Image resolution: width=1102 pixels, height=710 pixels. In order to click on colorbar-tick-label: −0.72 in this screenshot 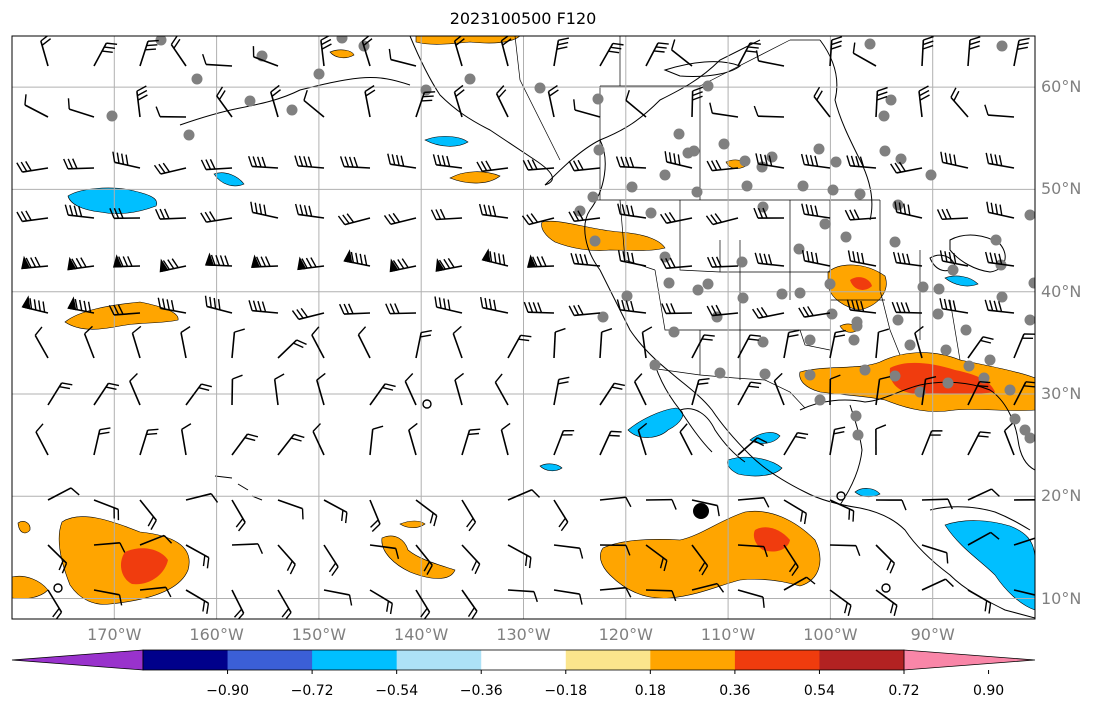, I will do `click(312, 691)`.